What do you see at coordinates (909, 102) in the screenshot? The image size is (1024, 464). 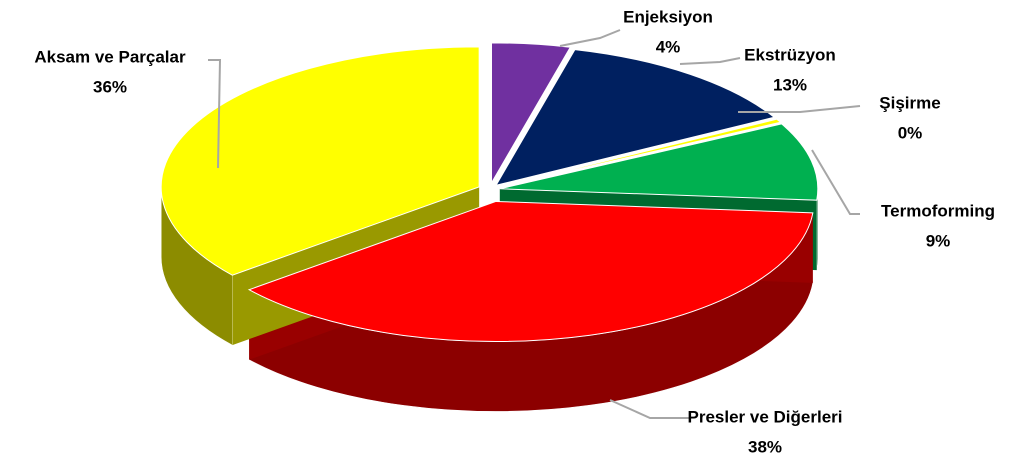 I see `slice-label: Şişirme` at bounding box center [909, 102].